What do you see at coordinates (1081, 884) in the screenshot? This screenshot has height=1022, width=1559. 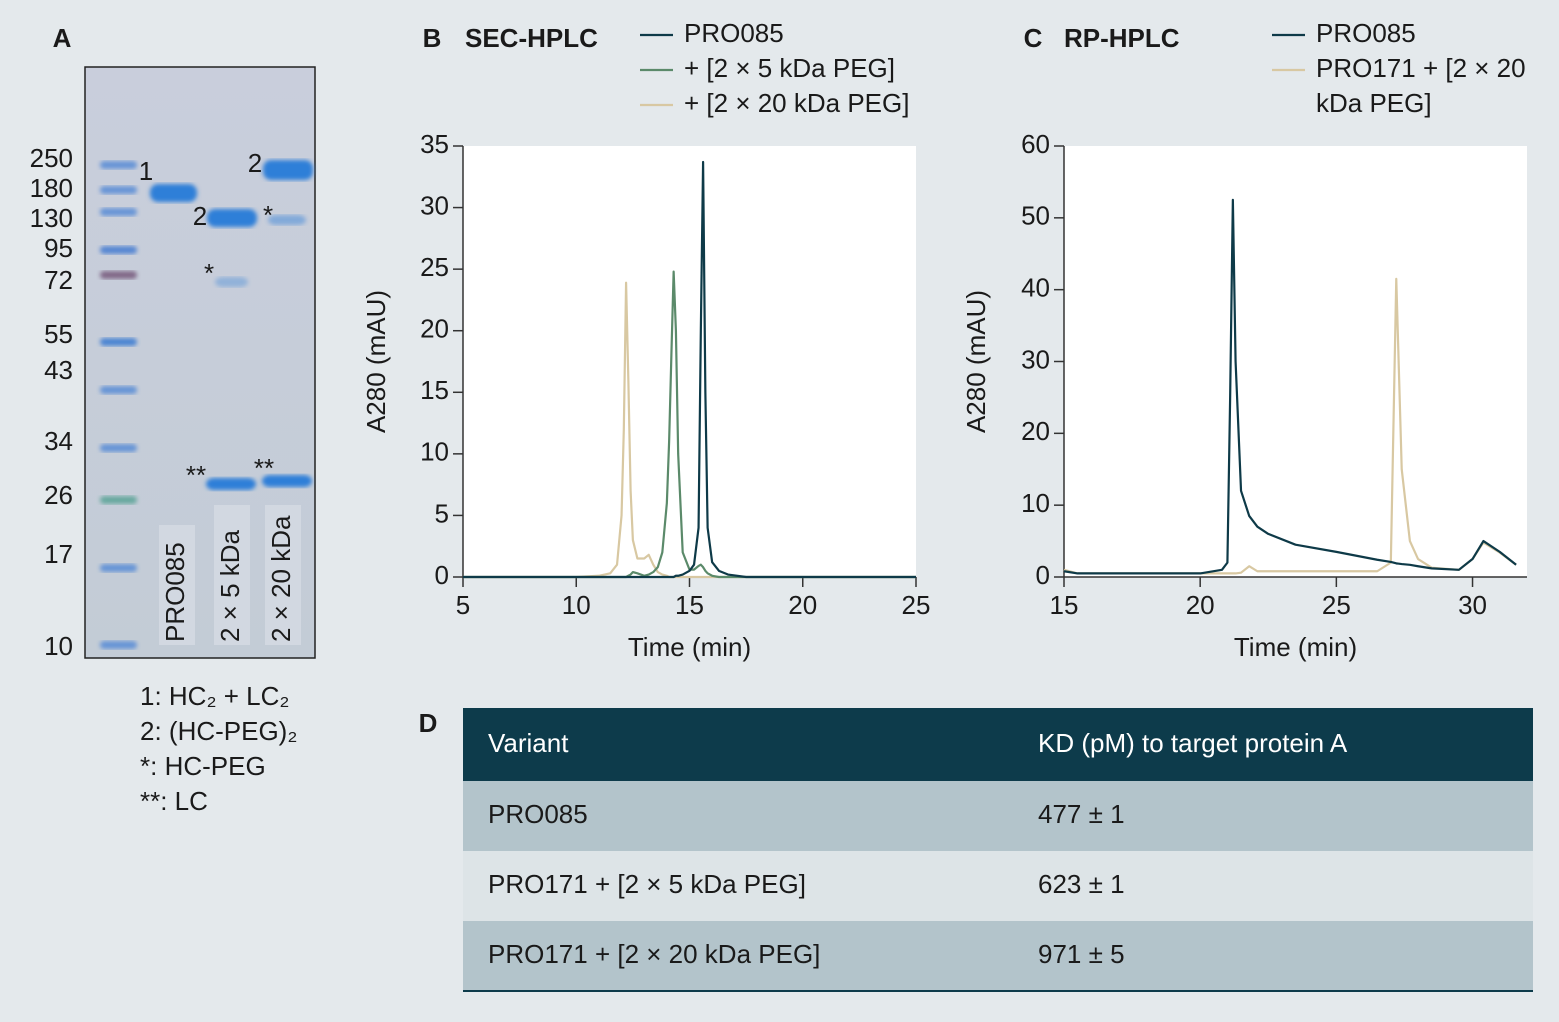 I see `table-cell: 623 ± 1` at bounding box center [1081, 884].